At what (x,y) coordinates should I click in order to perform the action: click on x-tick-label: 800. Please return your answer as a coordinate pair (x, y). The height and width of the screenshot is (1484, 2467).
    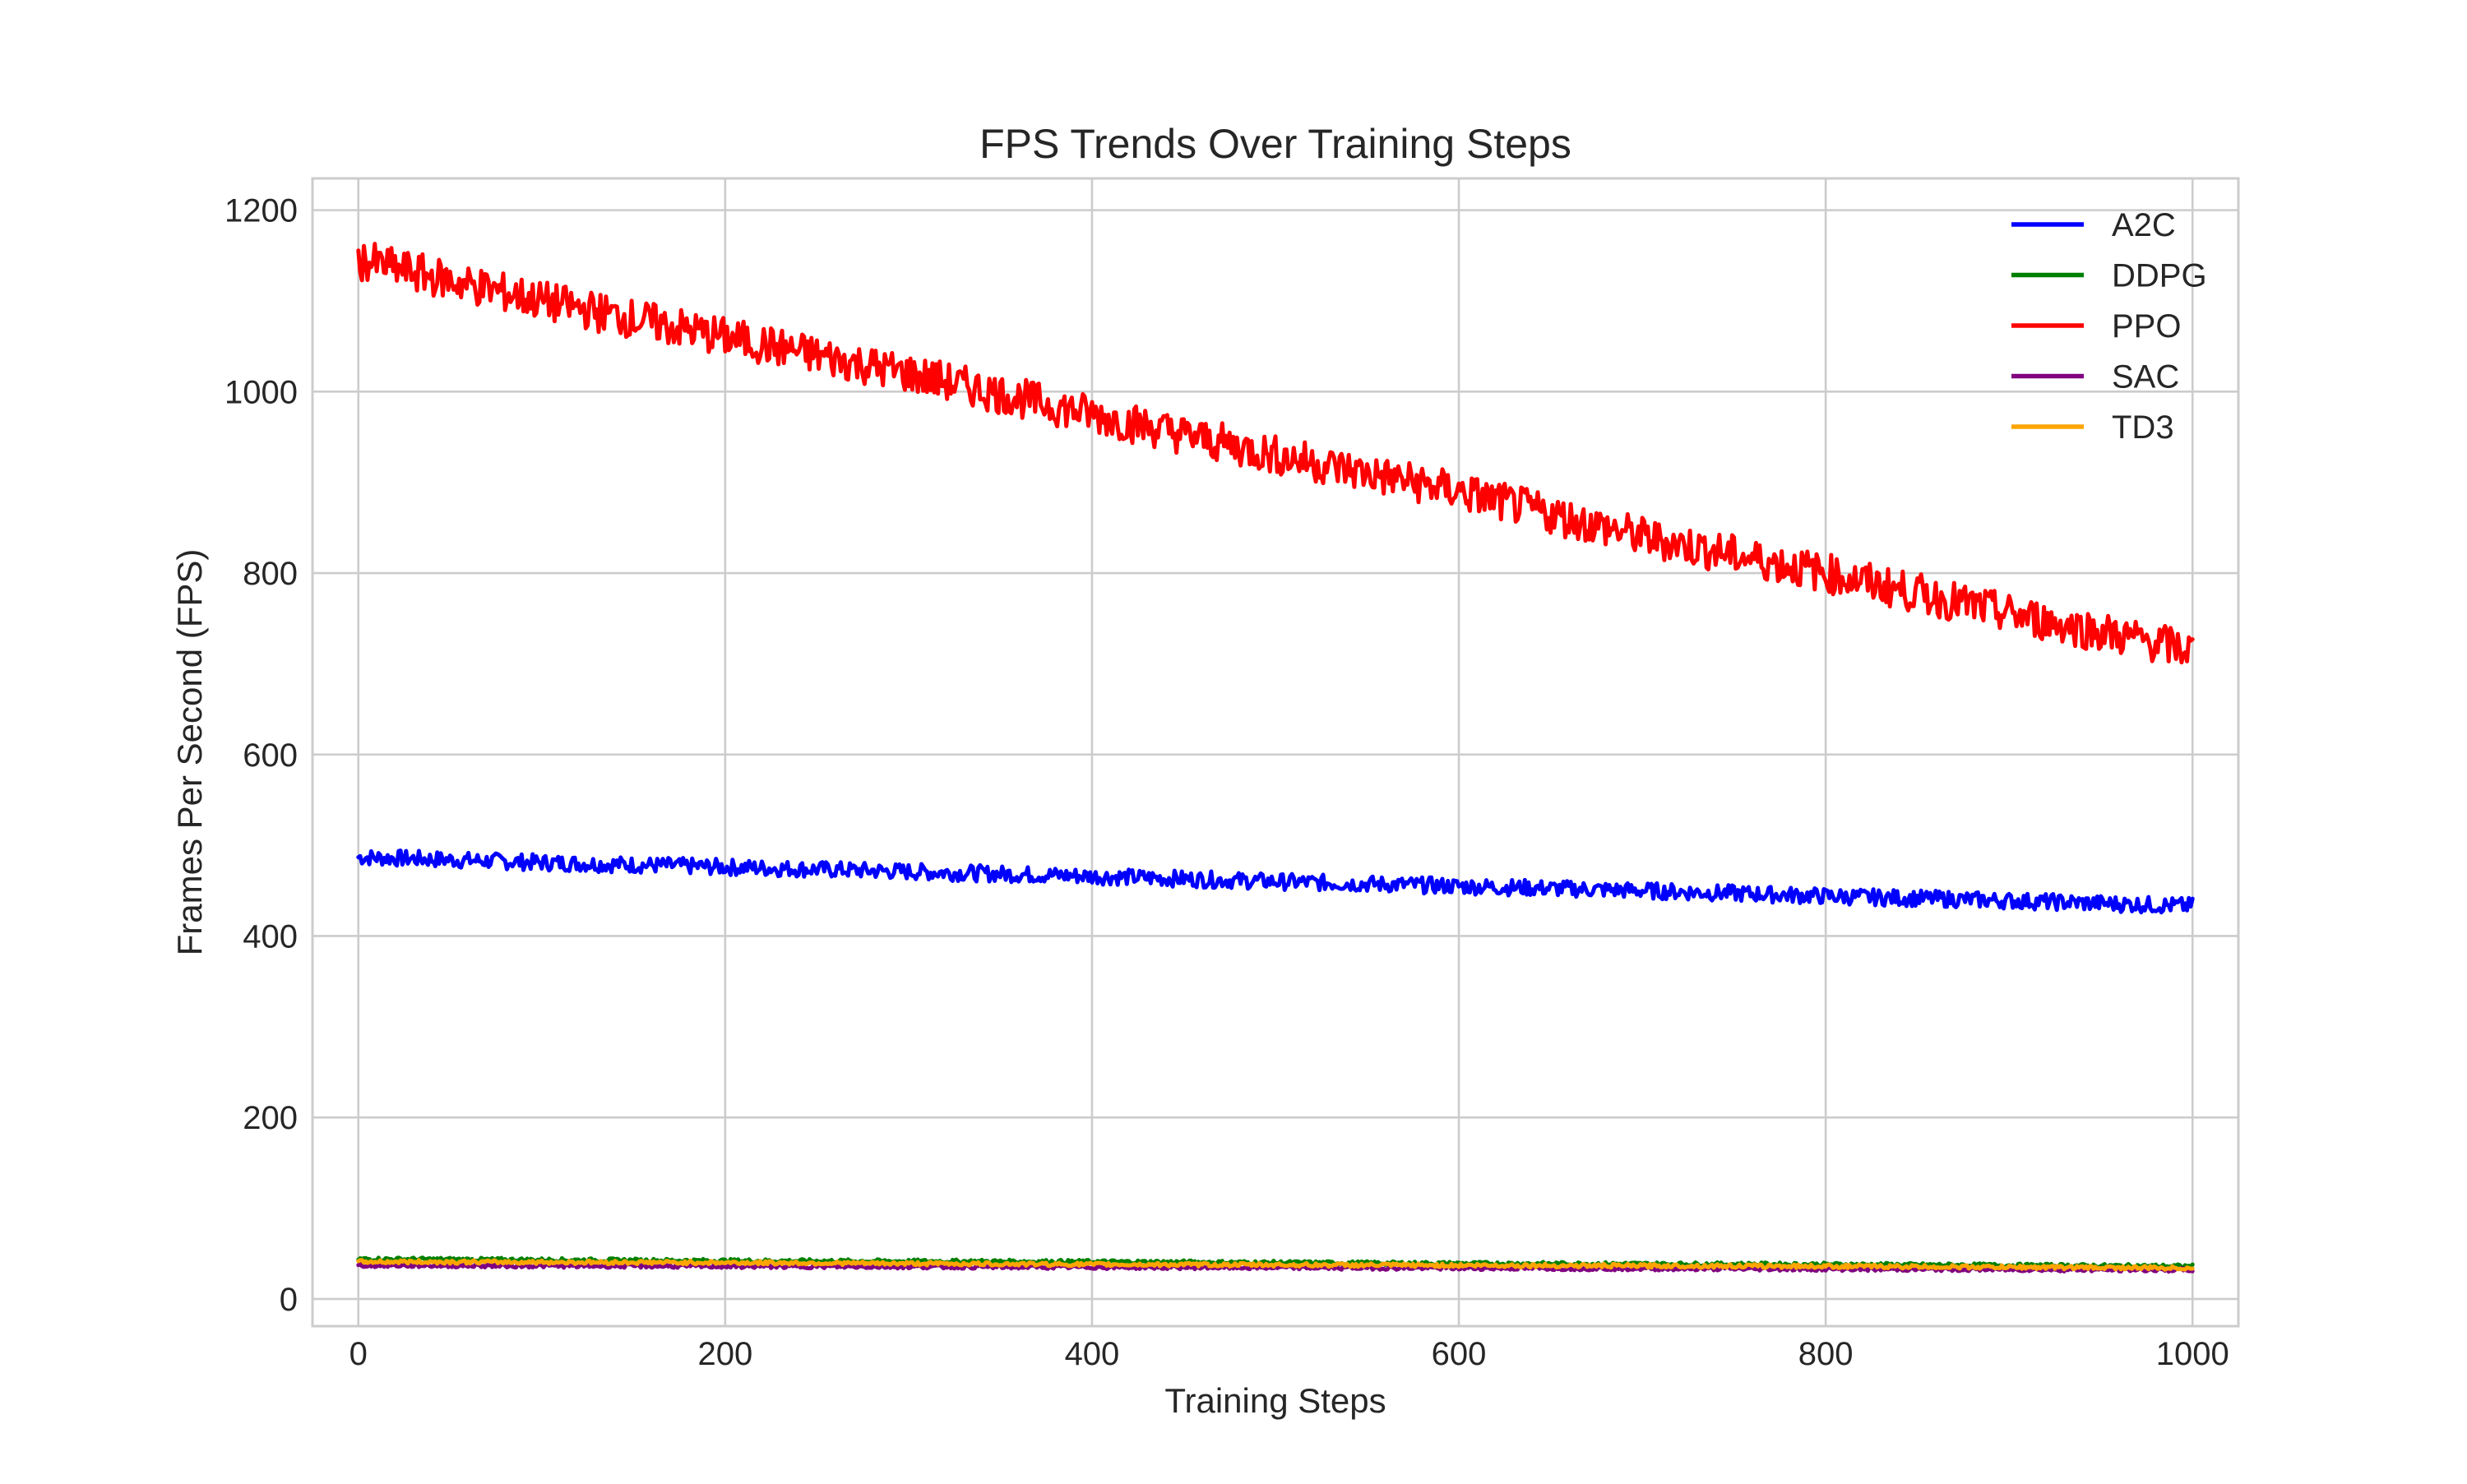
    Looking at the image, I should click on (1826, 1354).